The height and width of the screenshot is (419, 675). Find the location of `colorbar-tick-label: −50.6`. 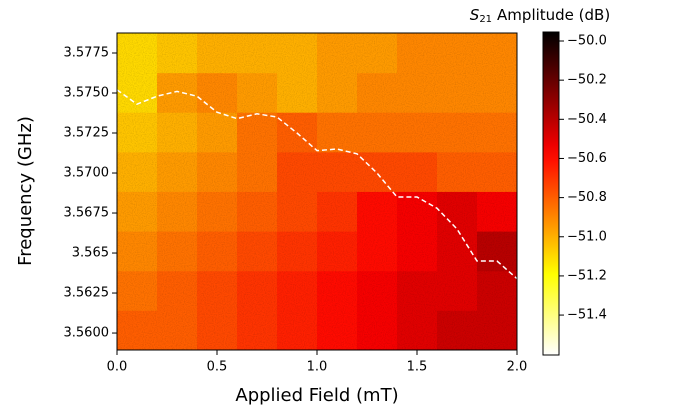

colorbar-tick-label: −50.6 is located at coordinates (587, 158).